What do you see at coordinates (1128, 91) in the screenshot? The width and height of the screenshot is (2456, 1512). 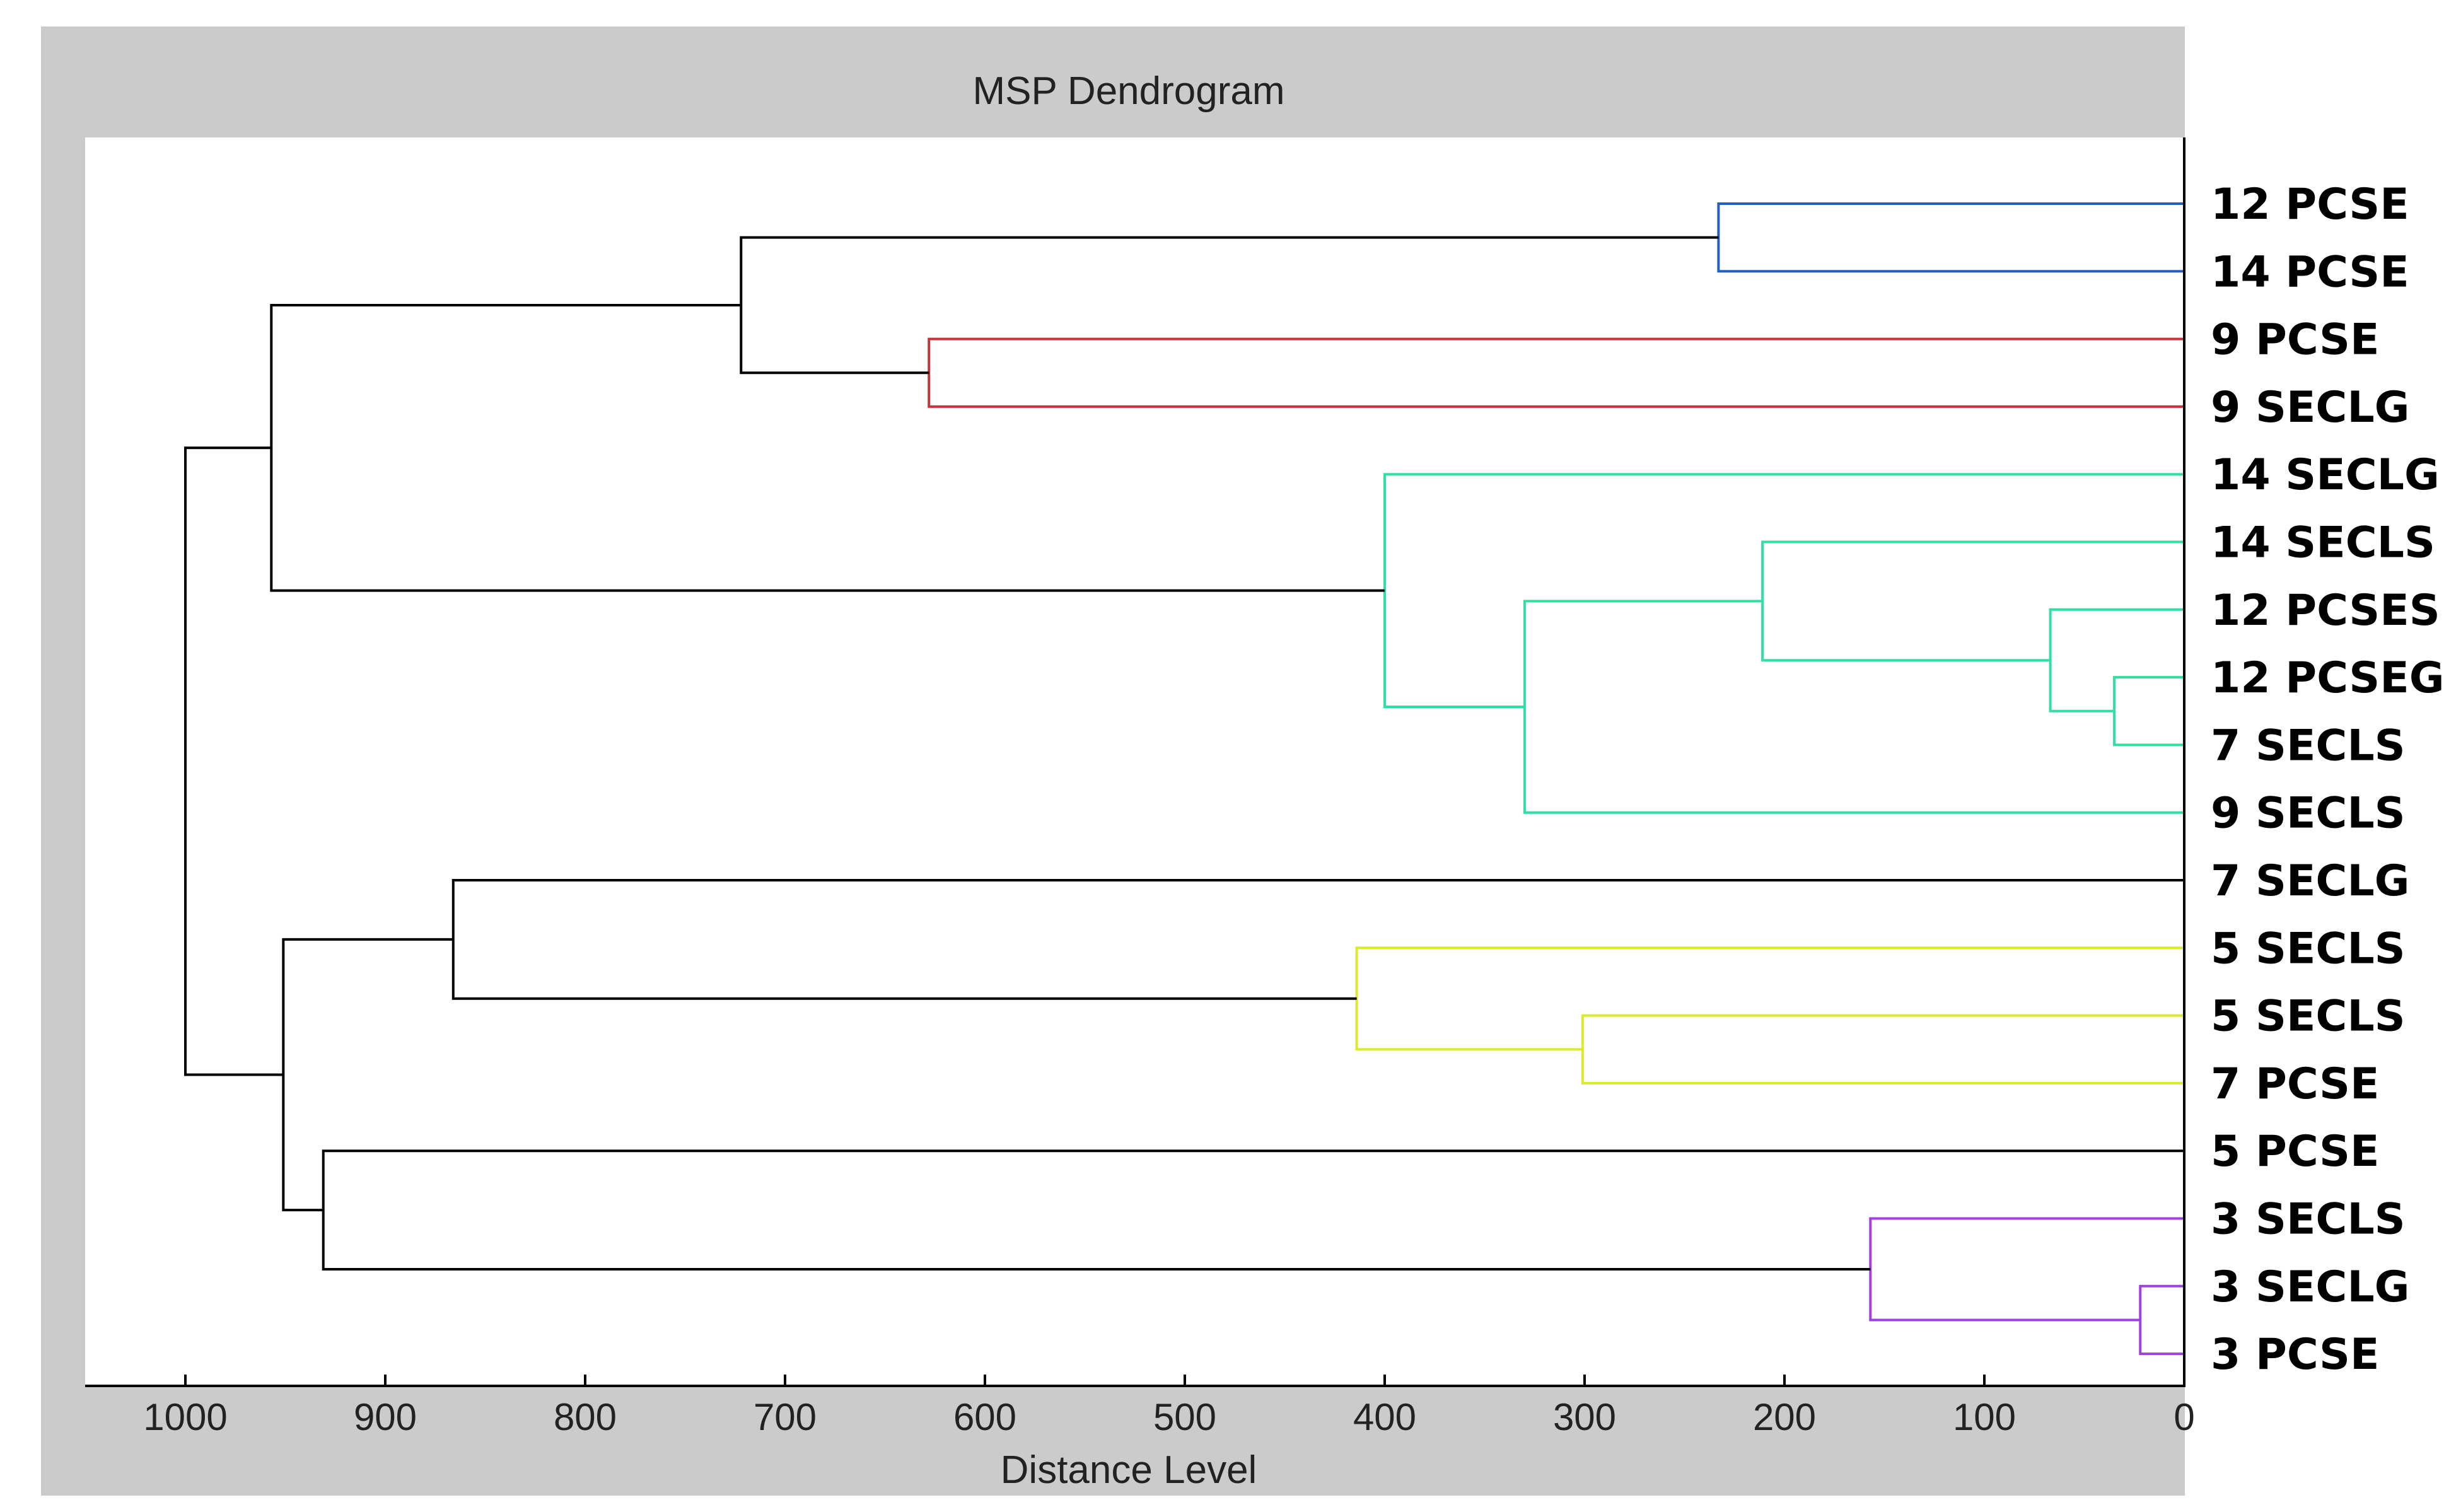 I see `chart-title: MSP Dendrogram` at bounding box center [1128, 91].